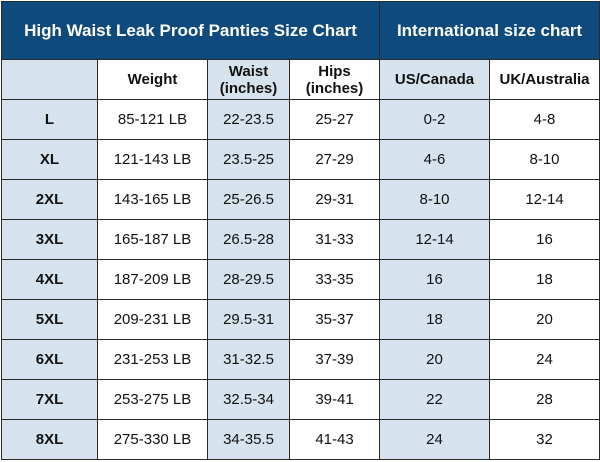  What do you see at coordinates (49, 119) in the screenshot?
I see `size-label: L` at bounding box center [49, 119].